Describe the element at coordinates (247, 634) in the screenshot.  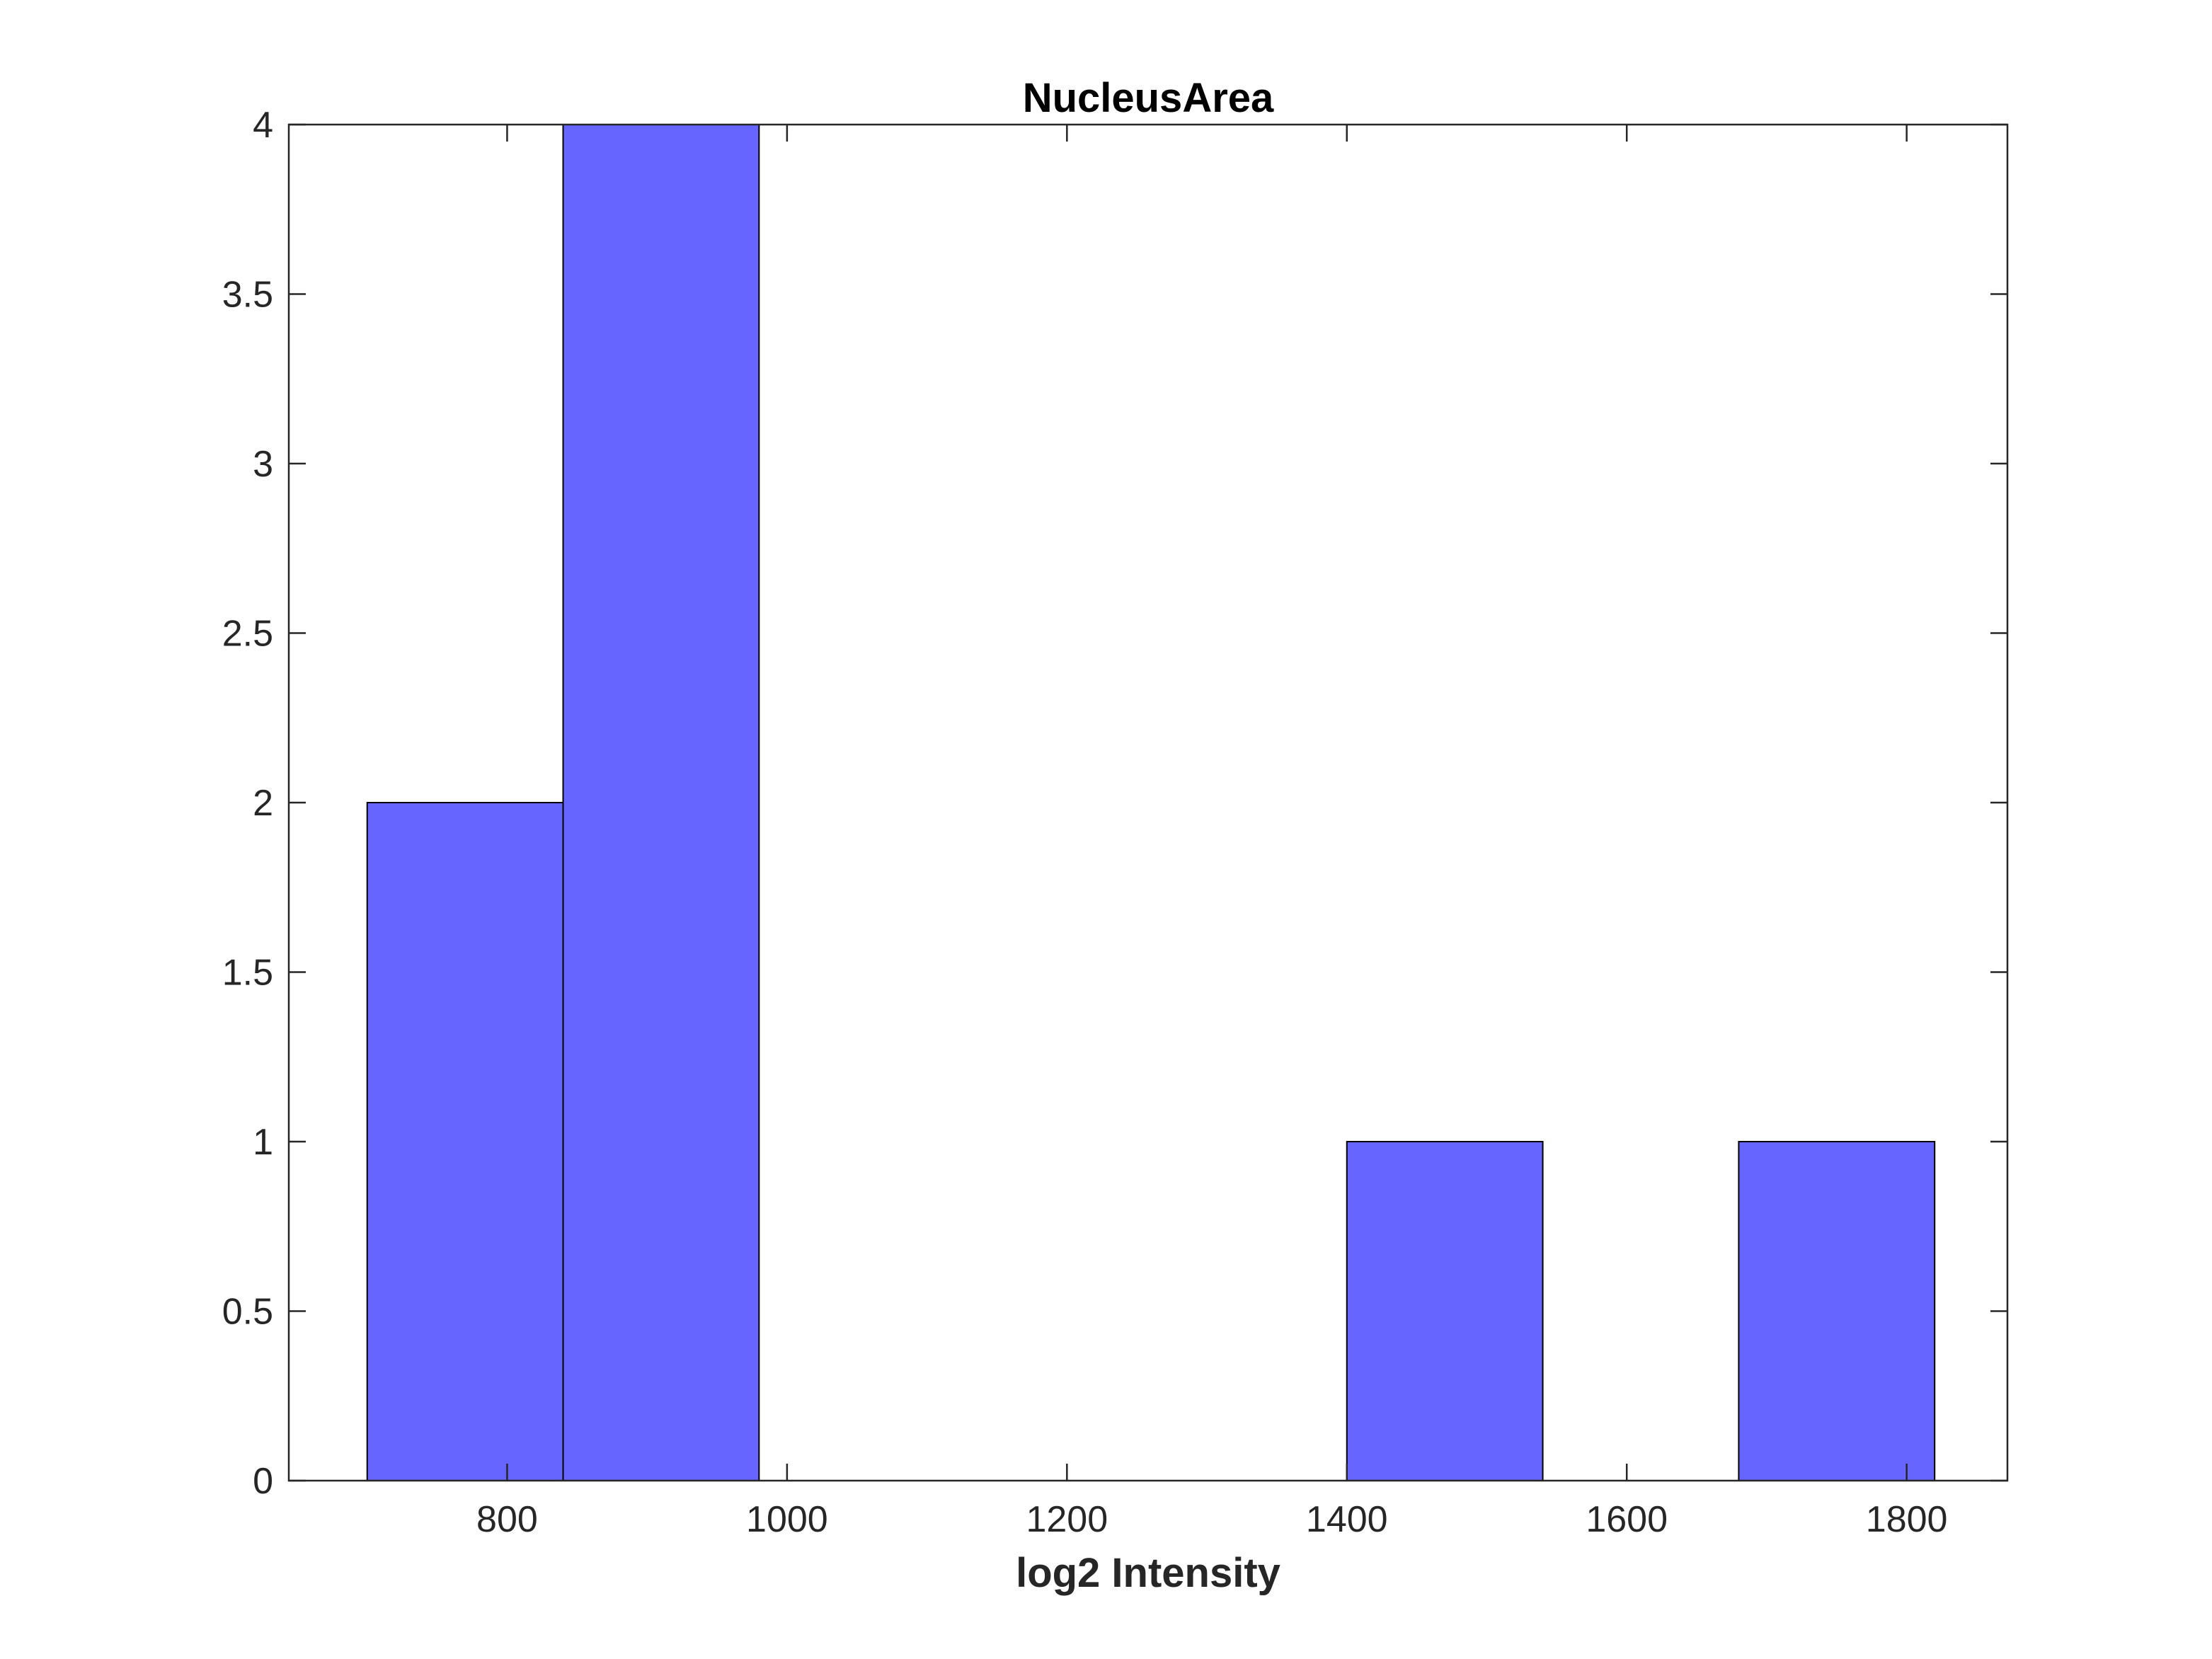
I see `y-tick-label: 2.5` at that location.